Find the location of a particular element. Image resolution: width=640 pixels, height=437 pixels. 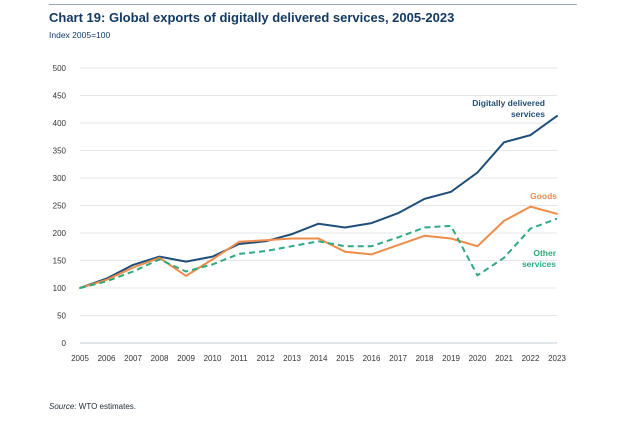

series-label-goods: Goods is located at coordinates (543, 196).